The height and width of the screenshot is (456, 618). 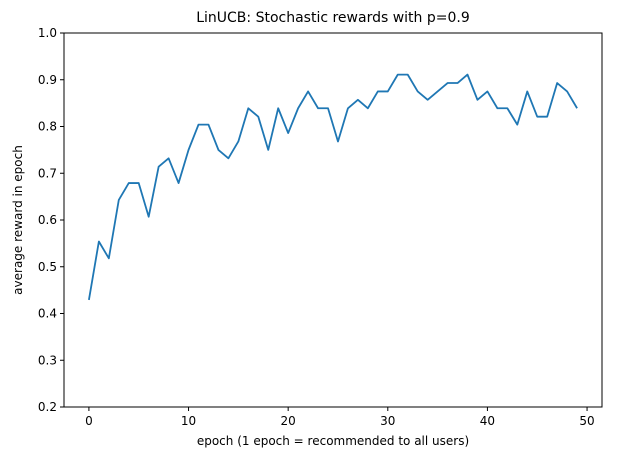 I want to click on y-axis: 0.2 0.3 0.4 0.5 0.6 0.7 0.8 0.9 1.0, so click(x=51, y=220).